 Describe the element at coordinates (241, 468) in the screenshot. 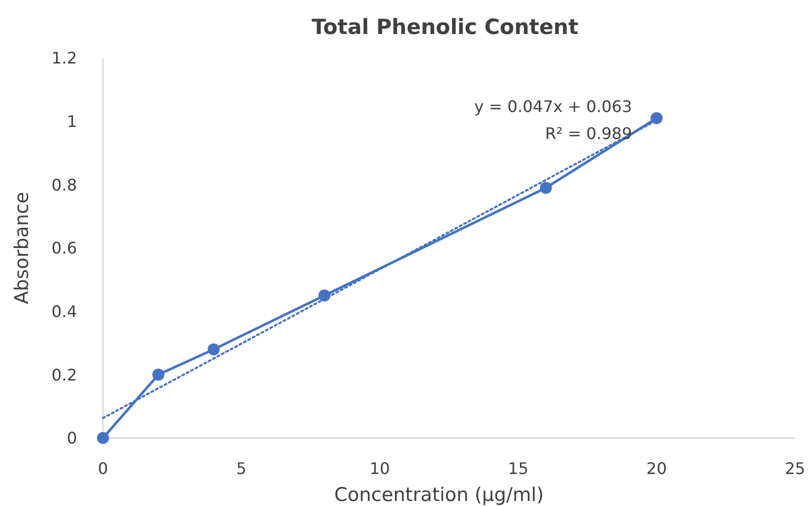

I see `x-tick-label: 5` at that location.